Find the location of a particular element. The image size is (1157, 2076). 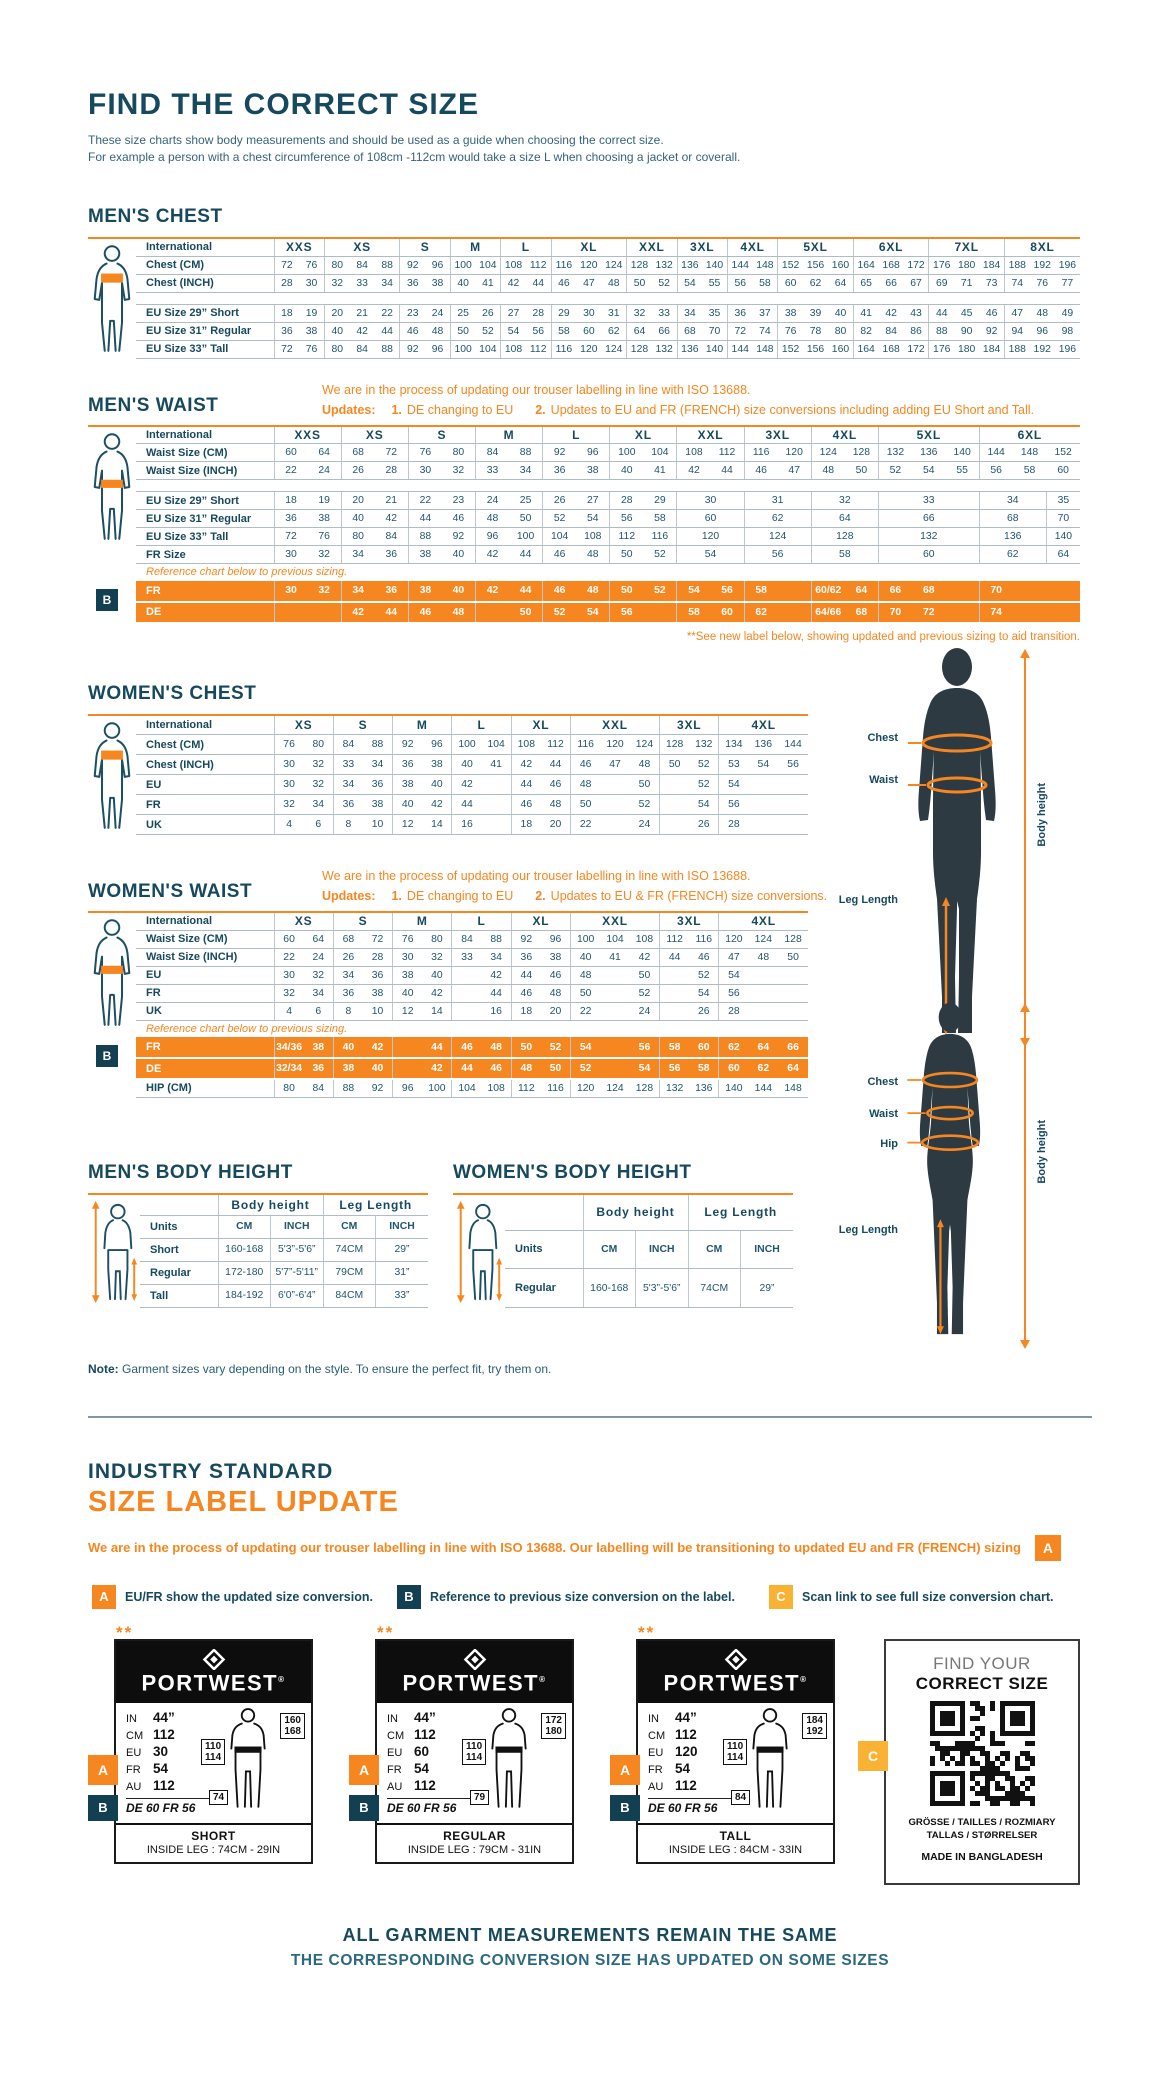

size-value-cell: 96 is located at coordinates (438, 349).